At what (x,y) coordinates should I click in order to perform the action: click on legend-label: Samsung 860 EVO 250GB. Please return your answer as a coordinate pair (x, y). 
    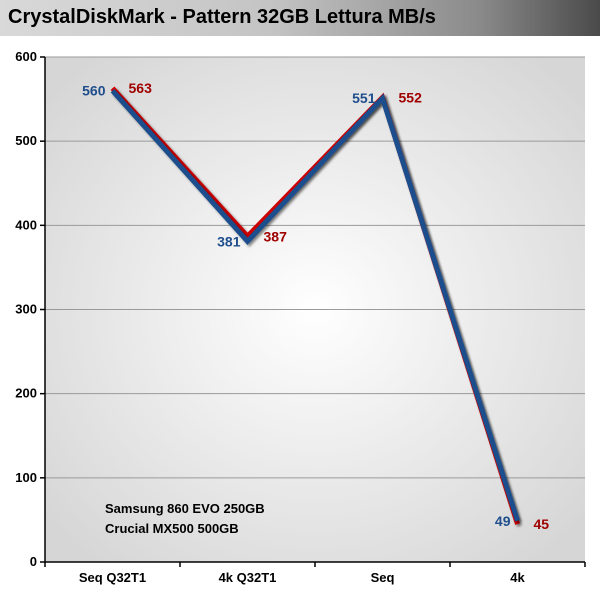
    Looking at the image, I should click on (185, 508).